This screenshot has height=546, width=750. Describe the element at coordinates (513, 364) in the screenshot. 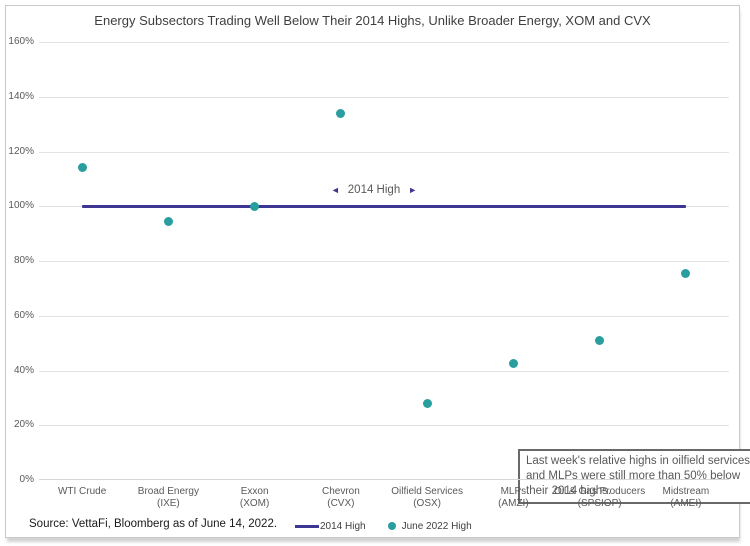

I see `data-point-mlps` at that location.